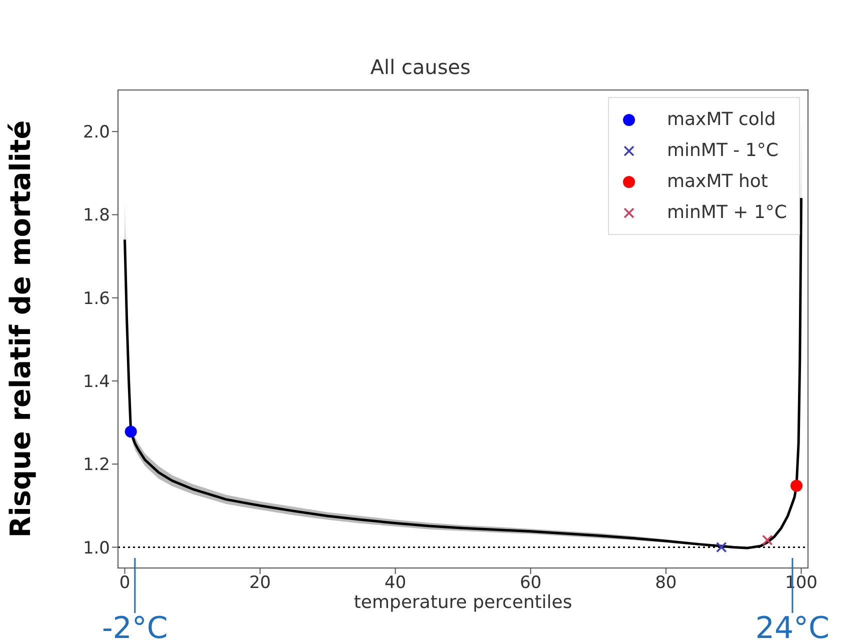  I want to click on x-tick-label: 0, so click(124, 583).